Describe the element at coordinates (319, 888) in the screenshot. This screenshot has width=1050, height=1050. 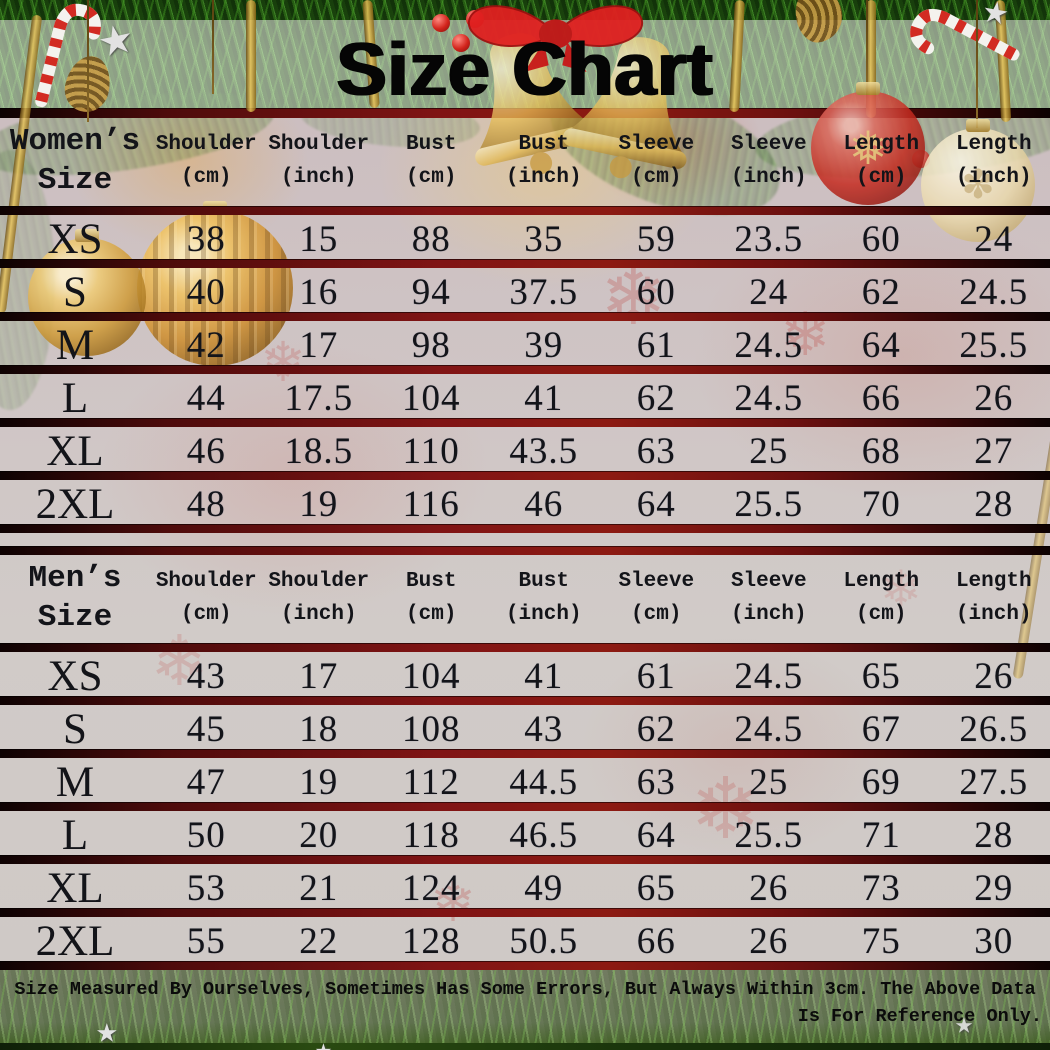
I see `size-value: 21` at that location.